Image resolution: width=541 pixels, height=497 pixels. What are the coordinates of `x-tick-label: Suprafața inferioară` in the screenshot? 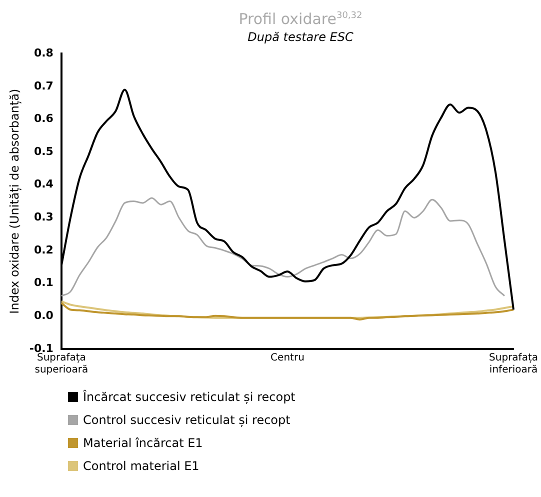 It's located at (513, 364).